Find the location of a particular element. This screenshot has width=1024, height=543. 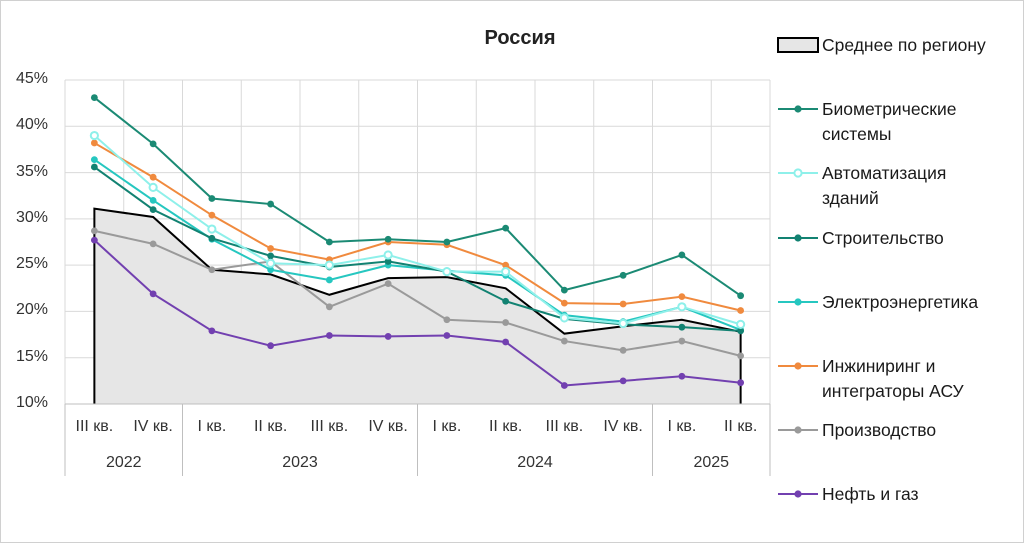

legend-label: Автоматизация зданий is located at coordinates (884, 185).